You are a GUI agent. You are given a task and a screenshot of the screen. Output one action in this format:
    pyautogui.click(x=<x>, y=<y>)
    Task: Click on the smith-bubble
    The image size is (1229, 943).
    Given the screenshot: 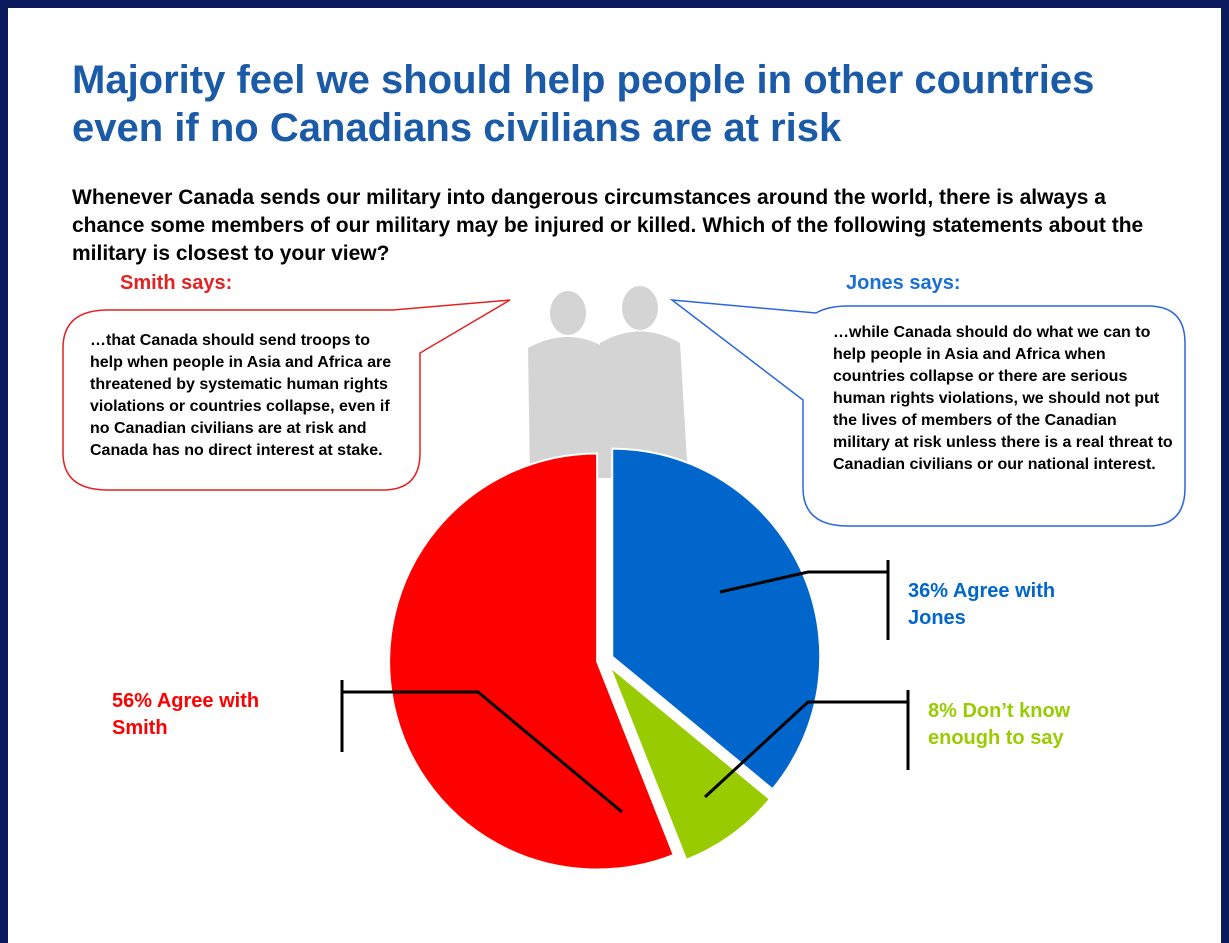 What is the action you would take?
    pyautogui.click(x=286, y=395)
    